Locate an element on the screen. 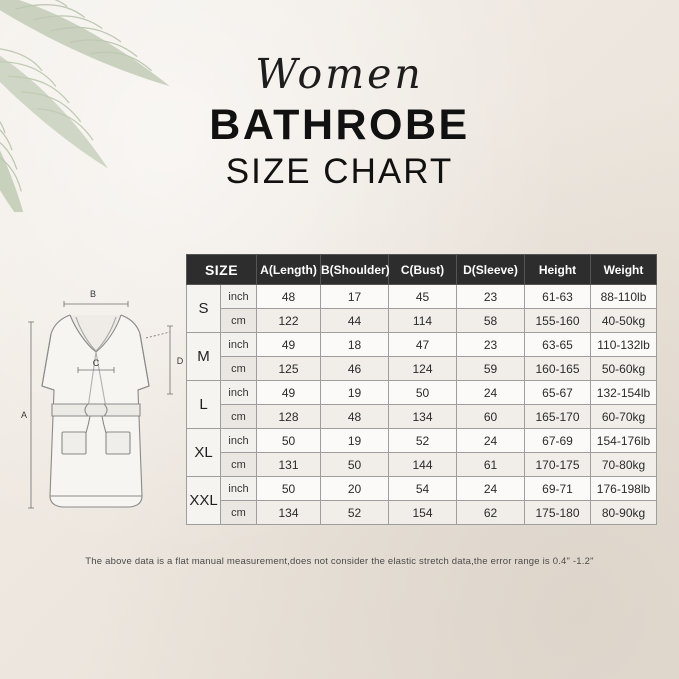  cell-bust: 154 is located at coordinates (422, 512).